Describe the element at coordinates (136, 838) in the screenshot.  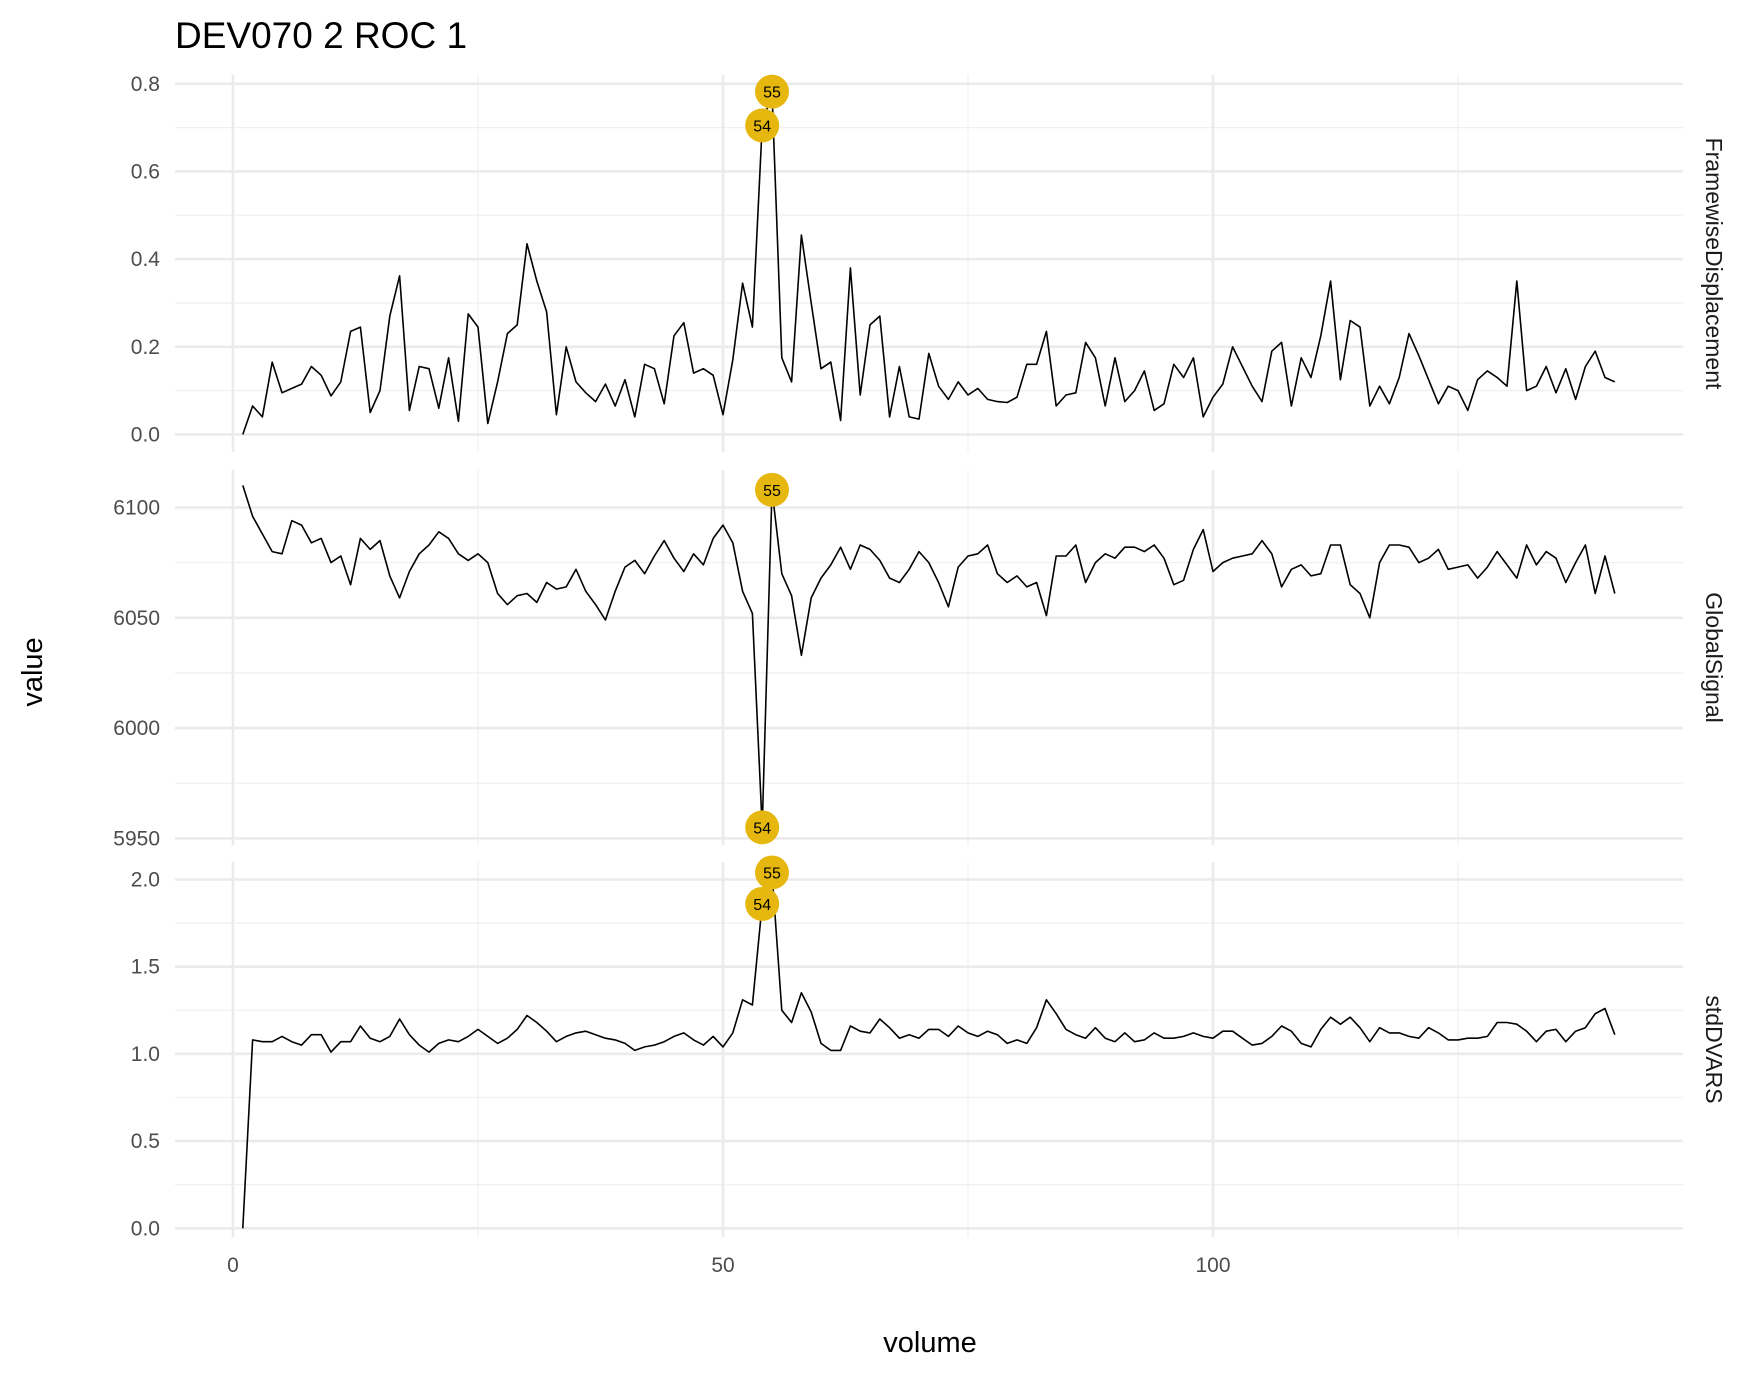
I see `y-tick-label: 5950` at that location.